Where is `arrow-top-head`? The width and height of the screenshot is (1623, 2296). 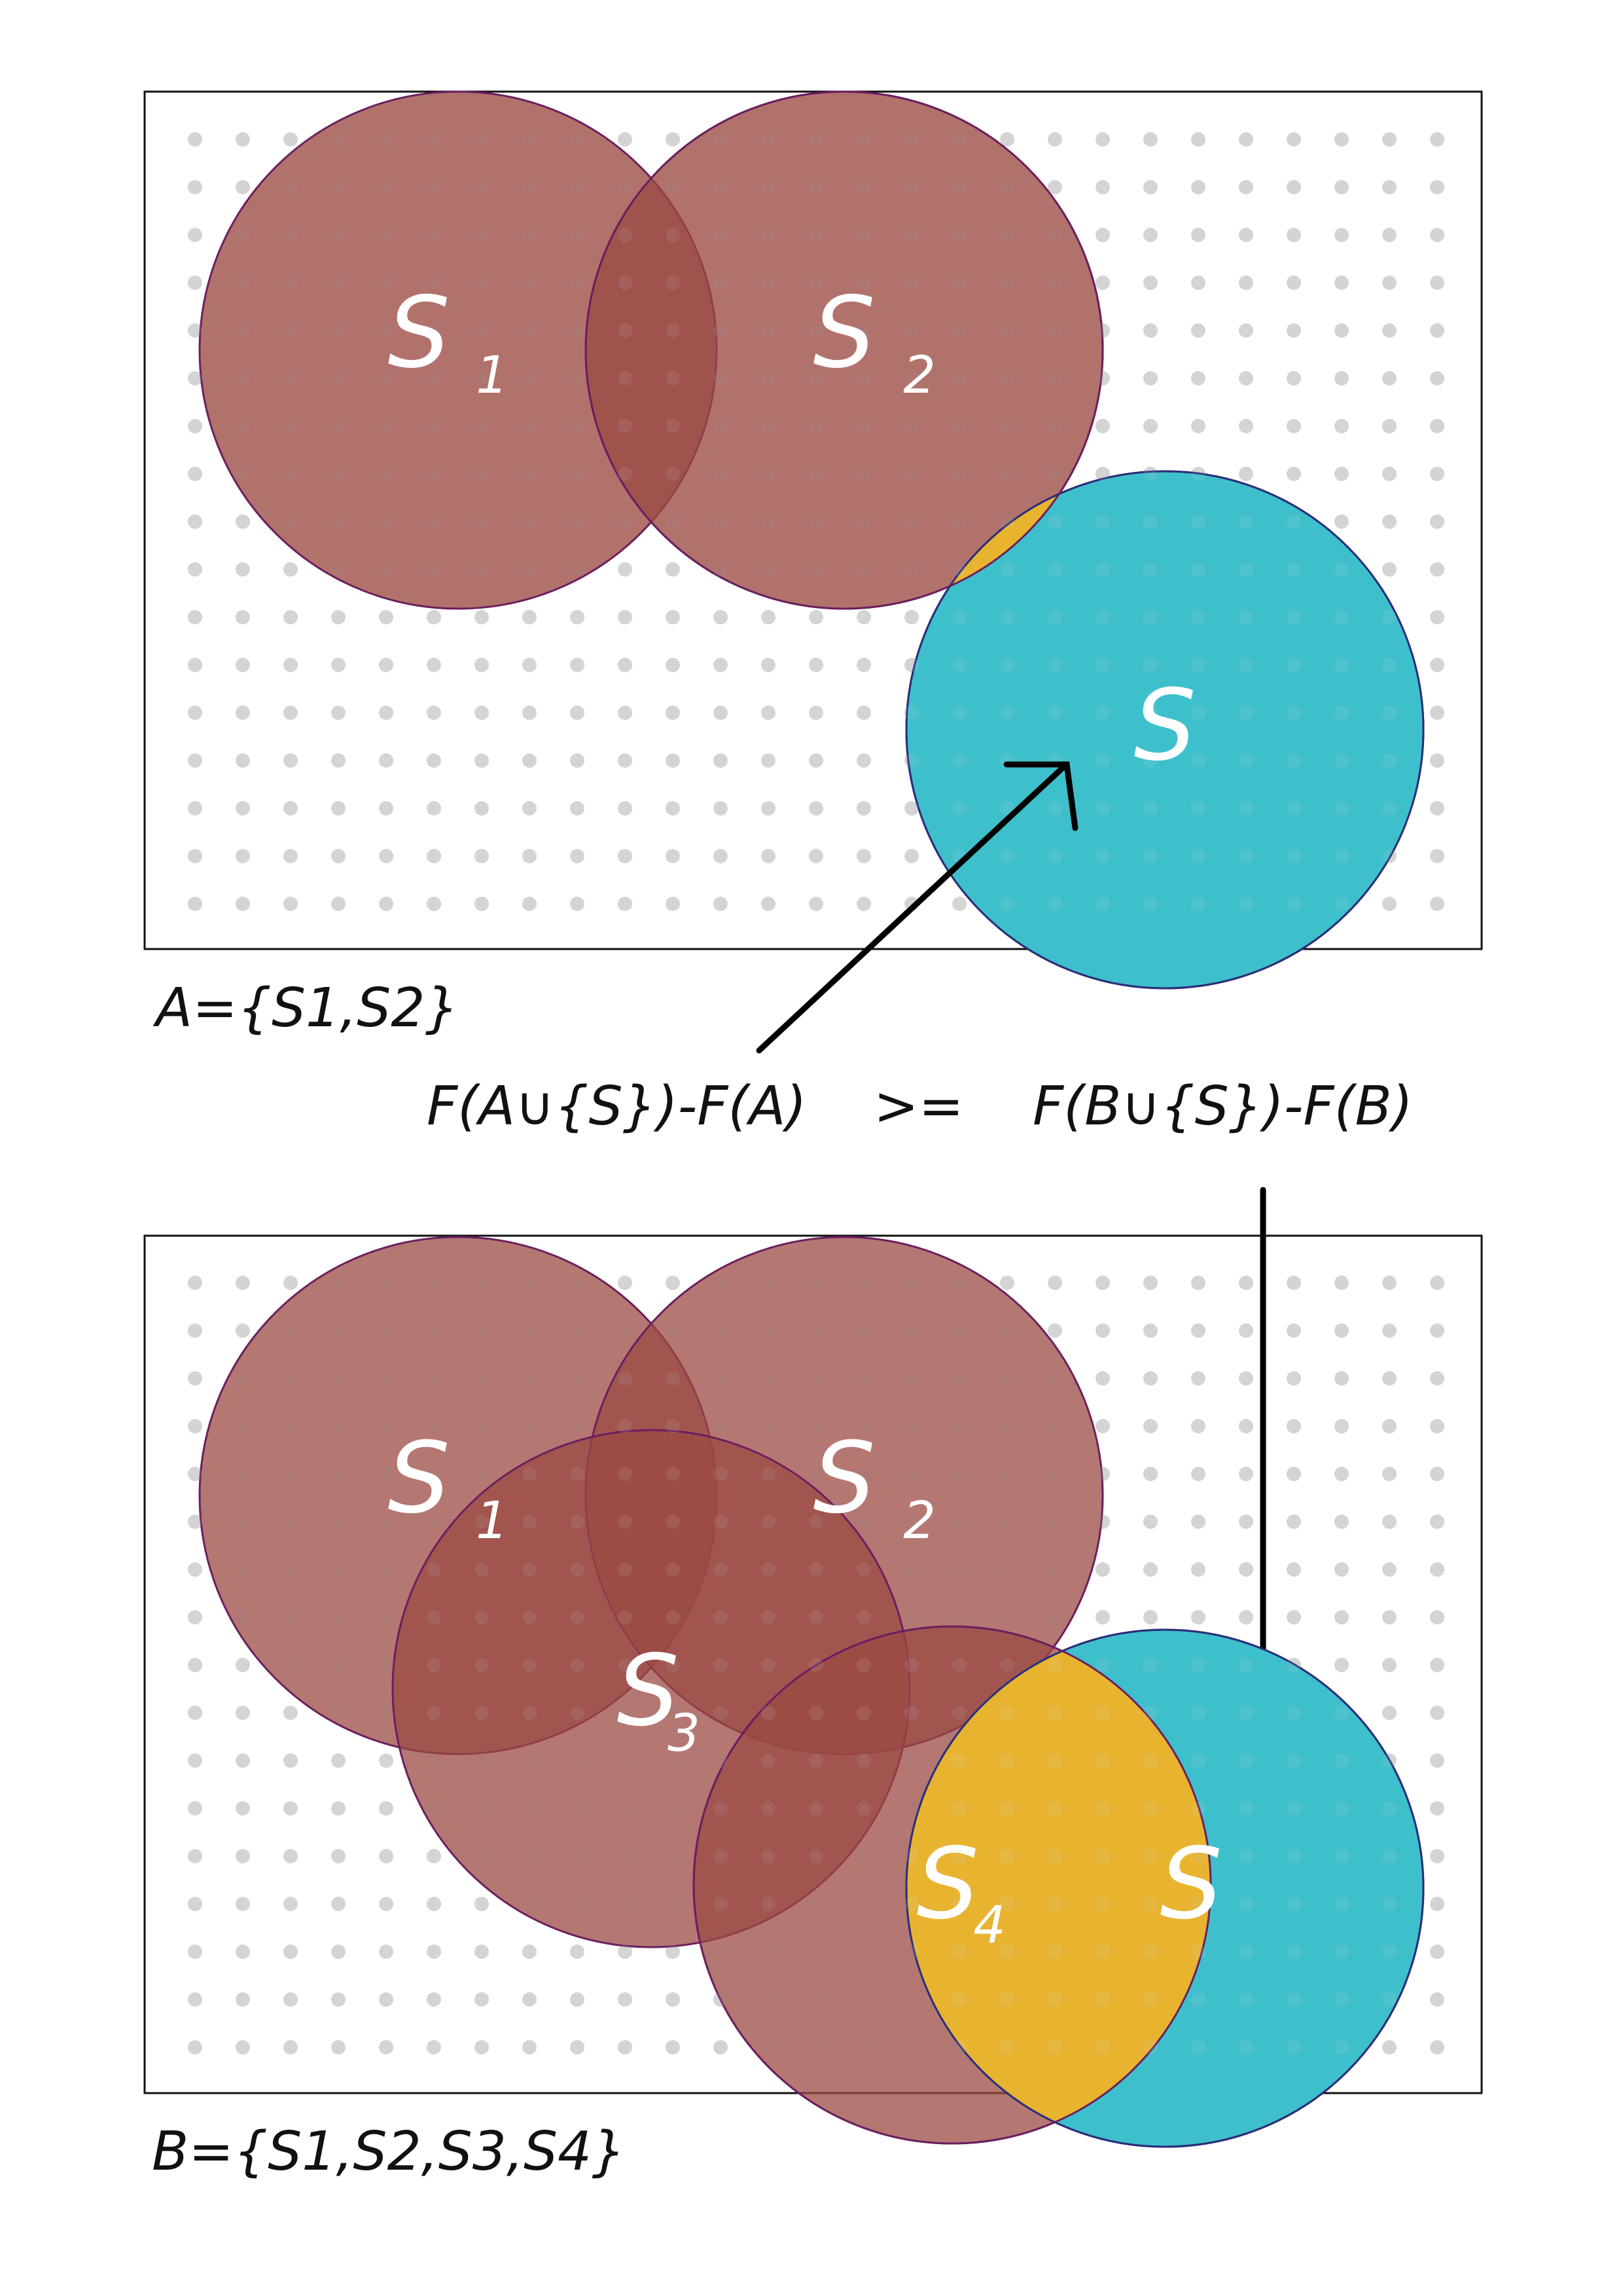 arrow-top-head is located at coordinates (1041, 796).